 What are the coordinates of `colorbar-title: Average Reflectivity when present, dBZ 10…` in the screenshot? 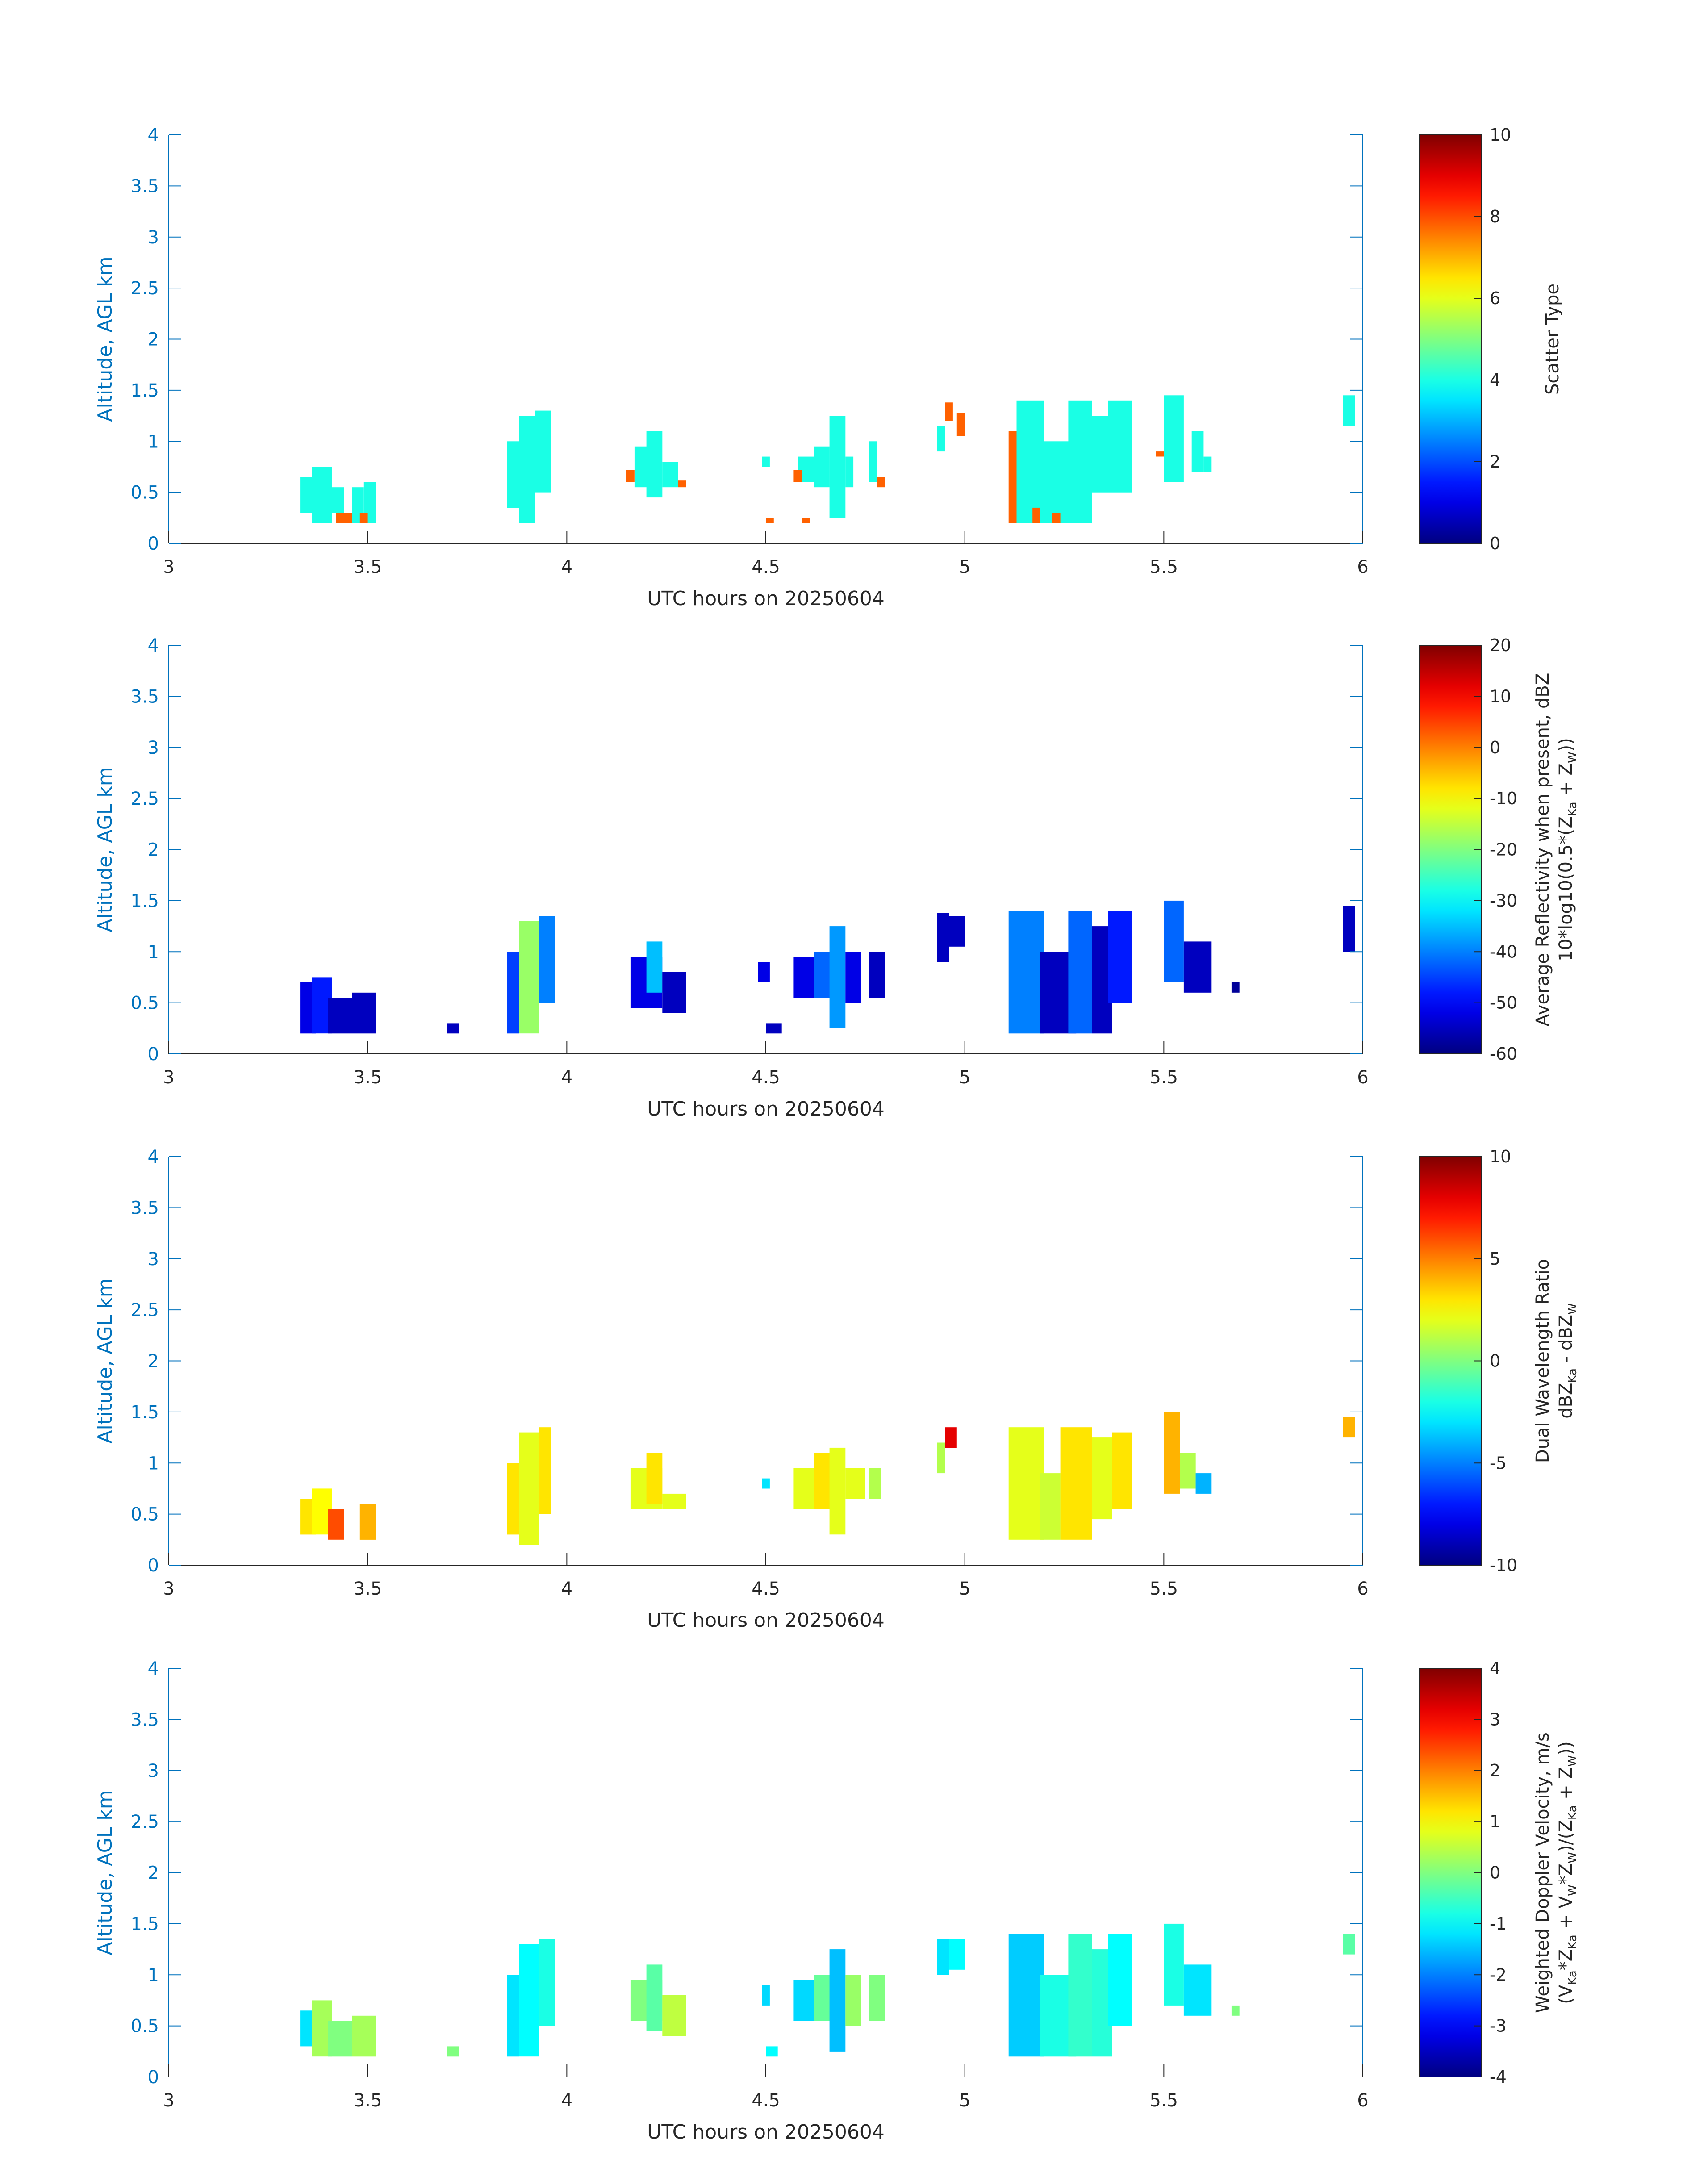 It's located at (1556, 849).